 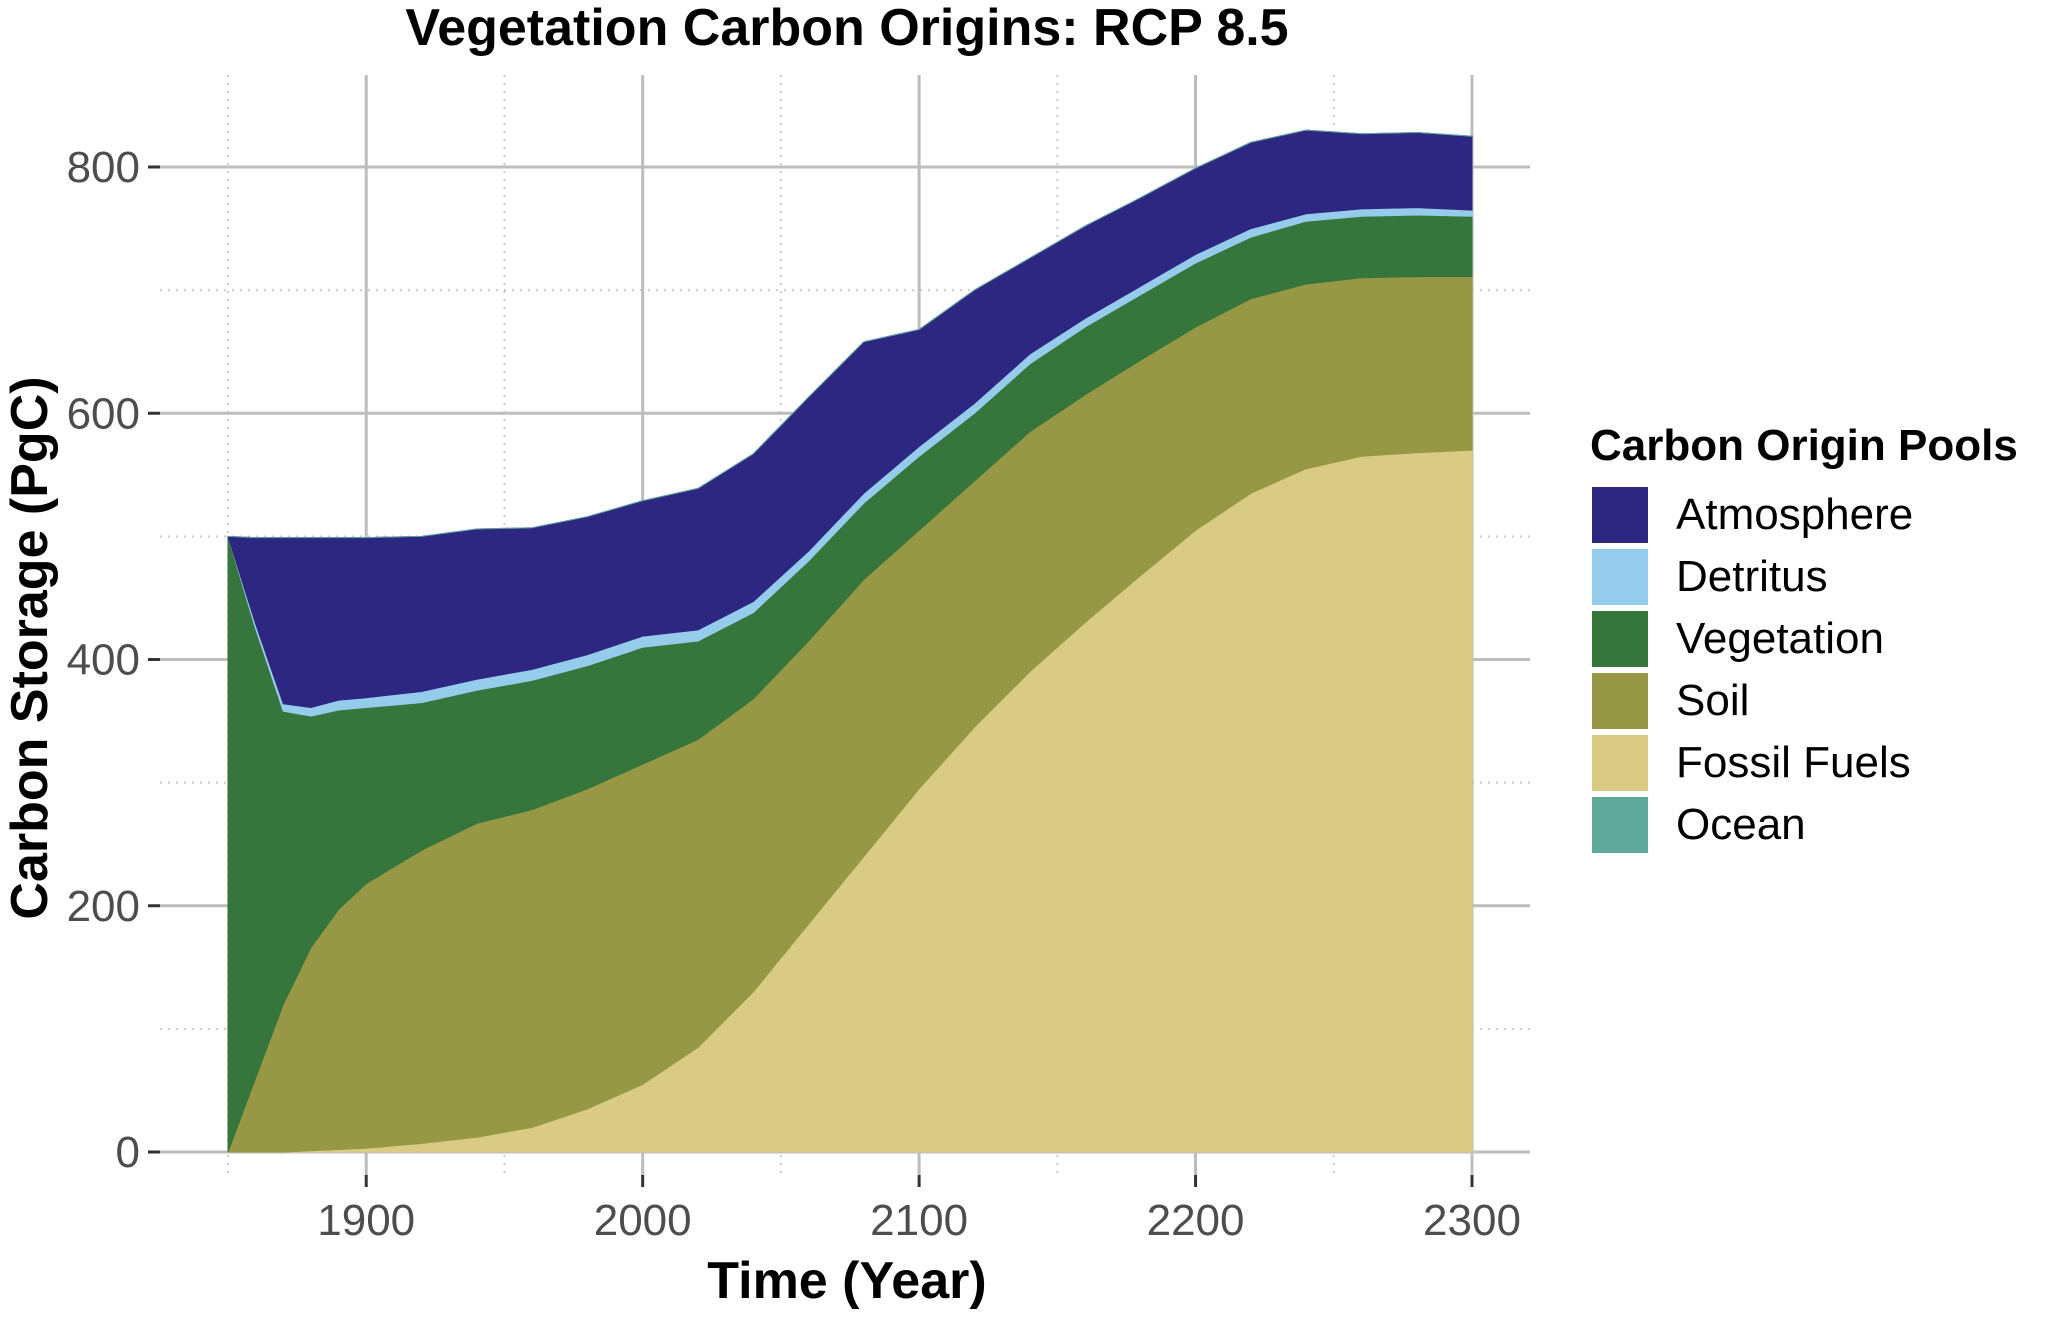 I want to click on x-tick-label: 2200, so click(x=1196, y=1220).